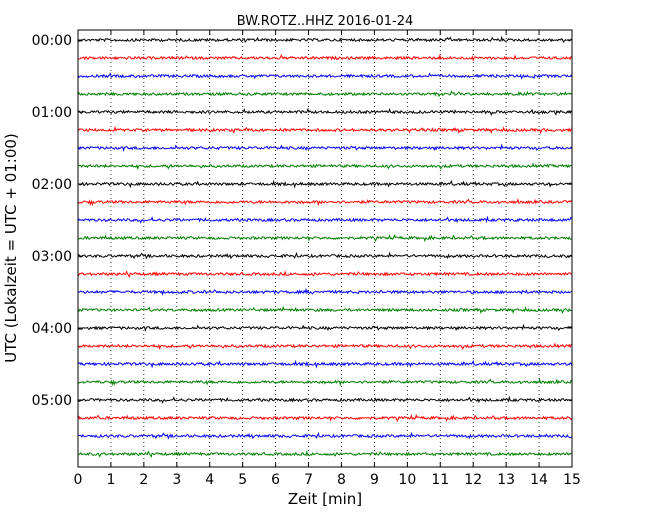 The height and width of the screenshot is (520, 650). I want to click on x-tick-label: 5, so click(242, 480).